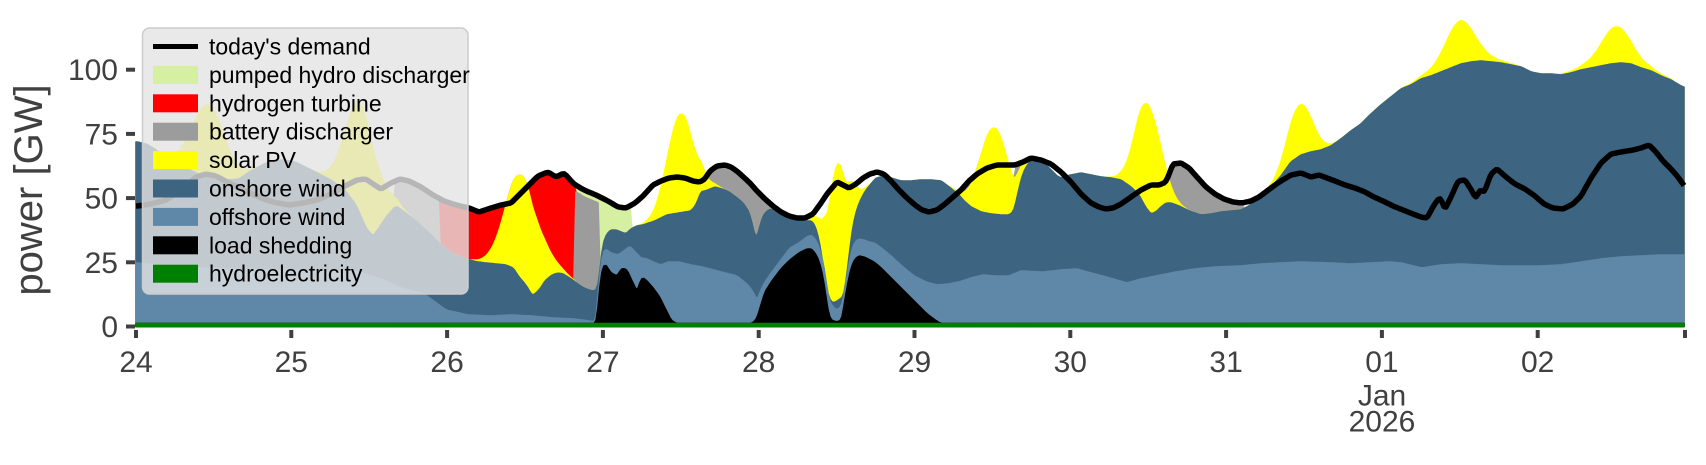  What do you see at coordinates (101, 134) in the screenshot?
I see `svg-text: 75` at bounding box center [101, 134].